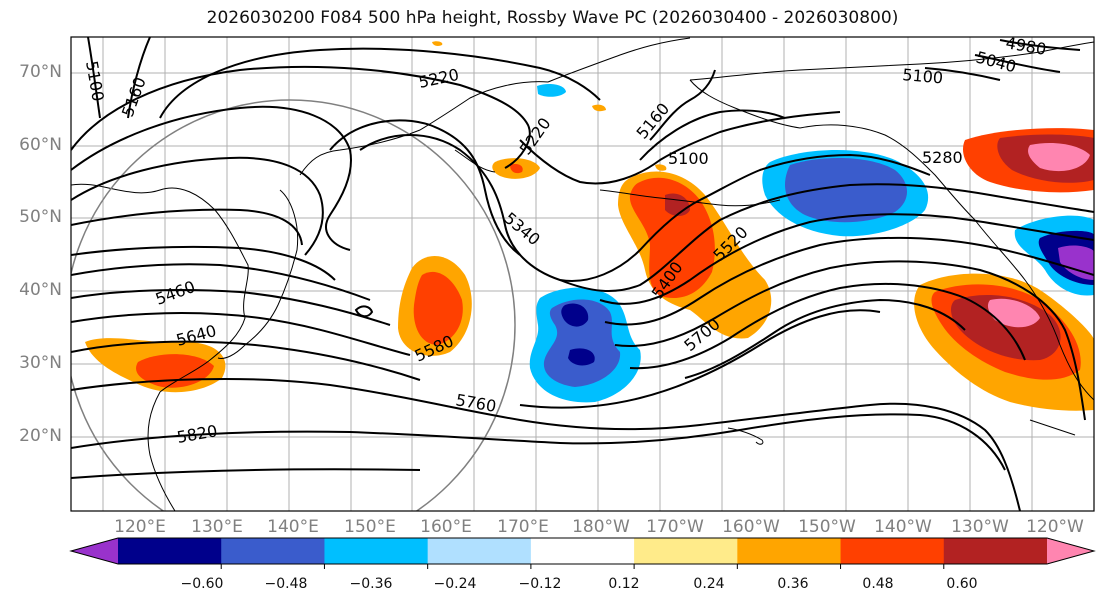  I want to click on colorbar-tick-label: −0.60, so click(202, 584).